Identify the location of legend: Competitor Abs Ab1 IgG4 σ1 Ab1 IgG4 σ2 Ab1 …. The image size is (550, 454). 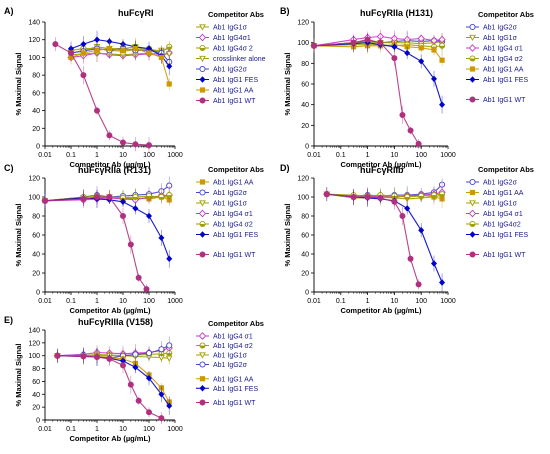
(230, 363).